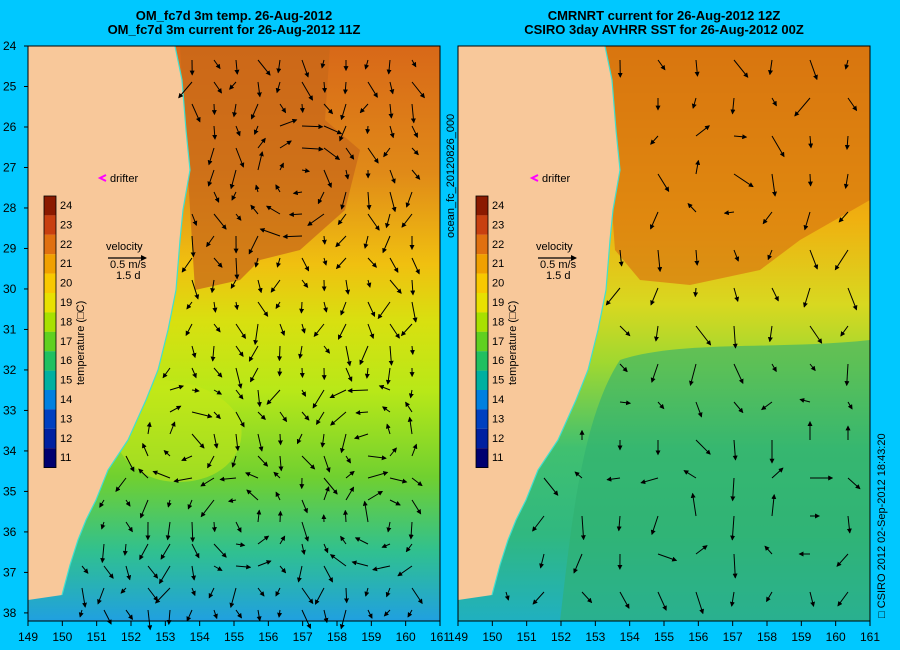  What do you see at coordinates (268, 637) in the screenshot?
I see `left-x-axis-tick: 156` at bounding box center [268, 637].